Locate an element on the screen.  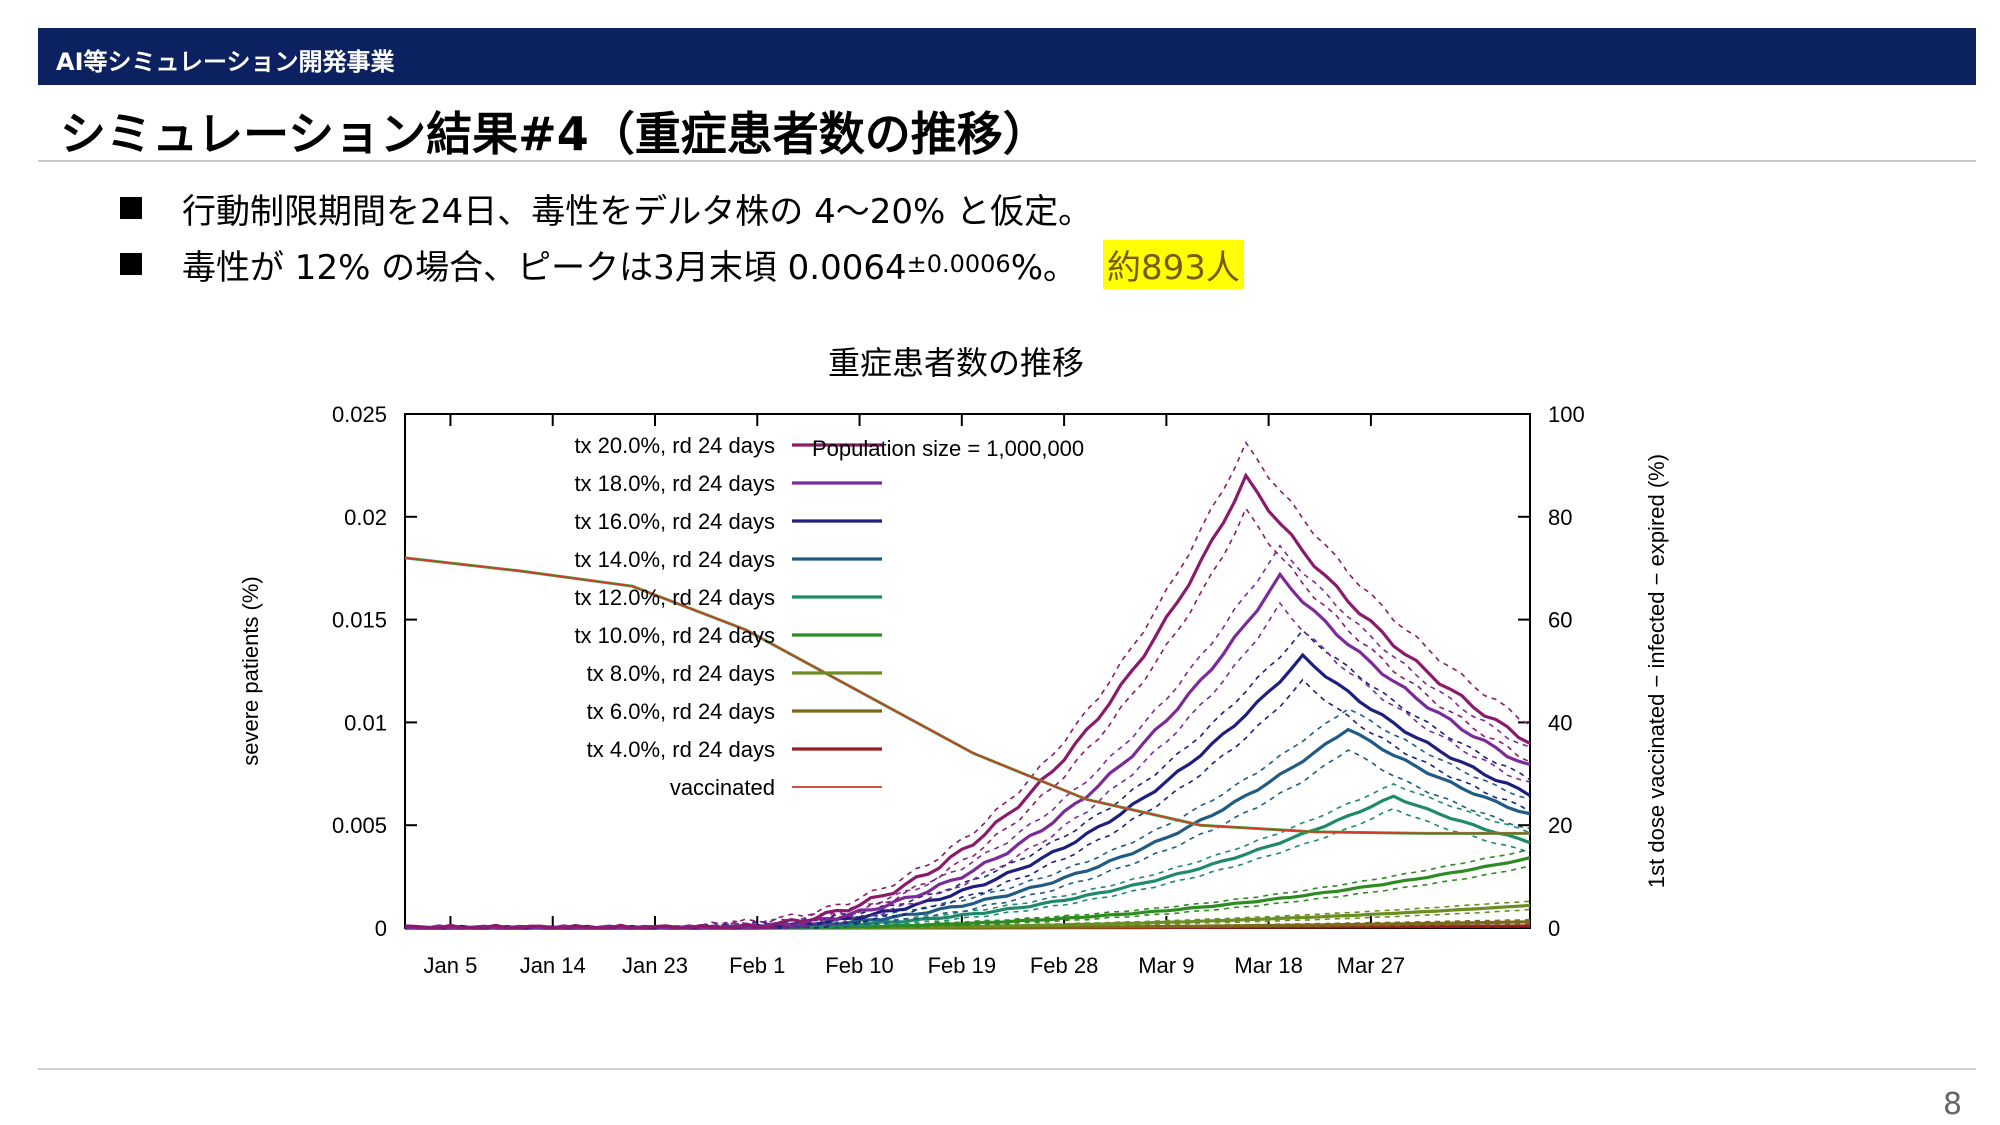
x-tick-label: Feb 19 is located at coordinates (962, 965).